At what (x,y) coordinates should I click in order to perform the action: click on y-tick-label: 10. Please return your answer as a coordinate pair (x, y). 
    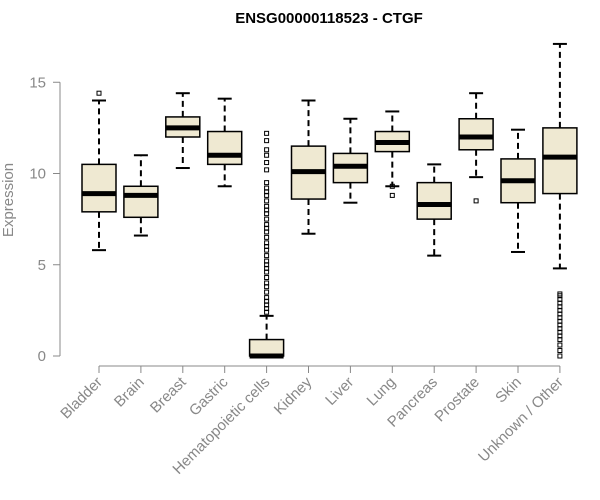
    Looking at the image, I should click on (37, 174).